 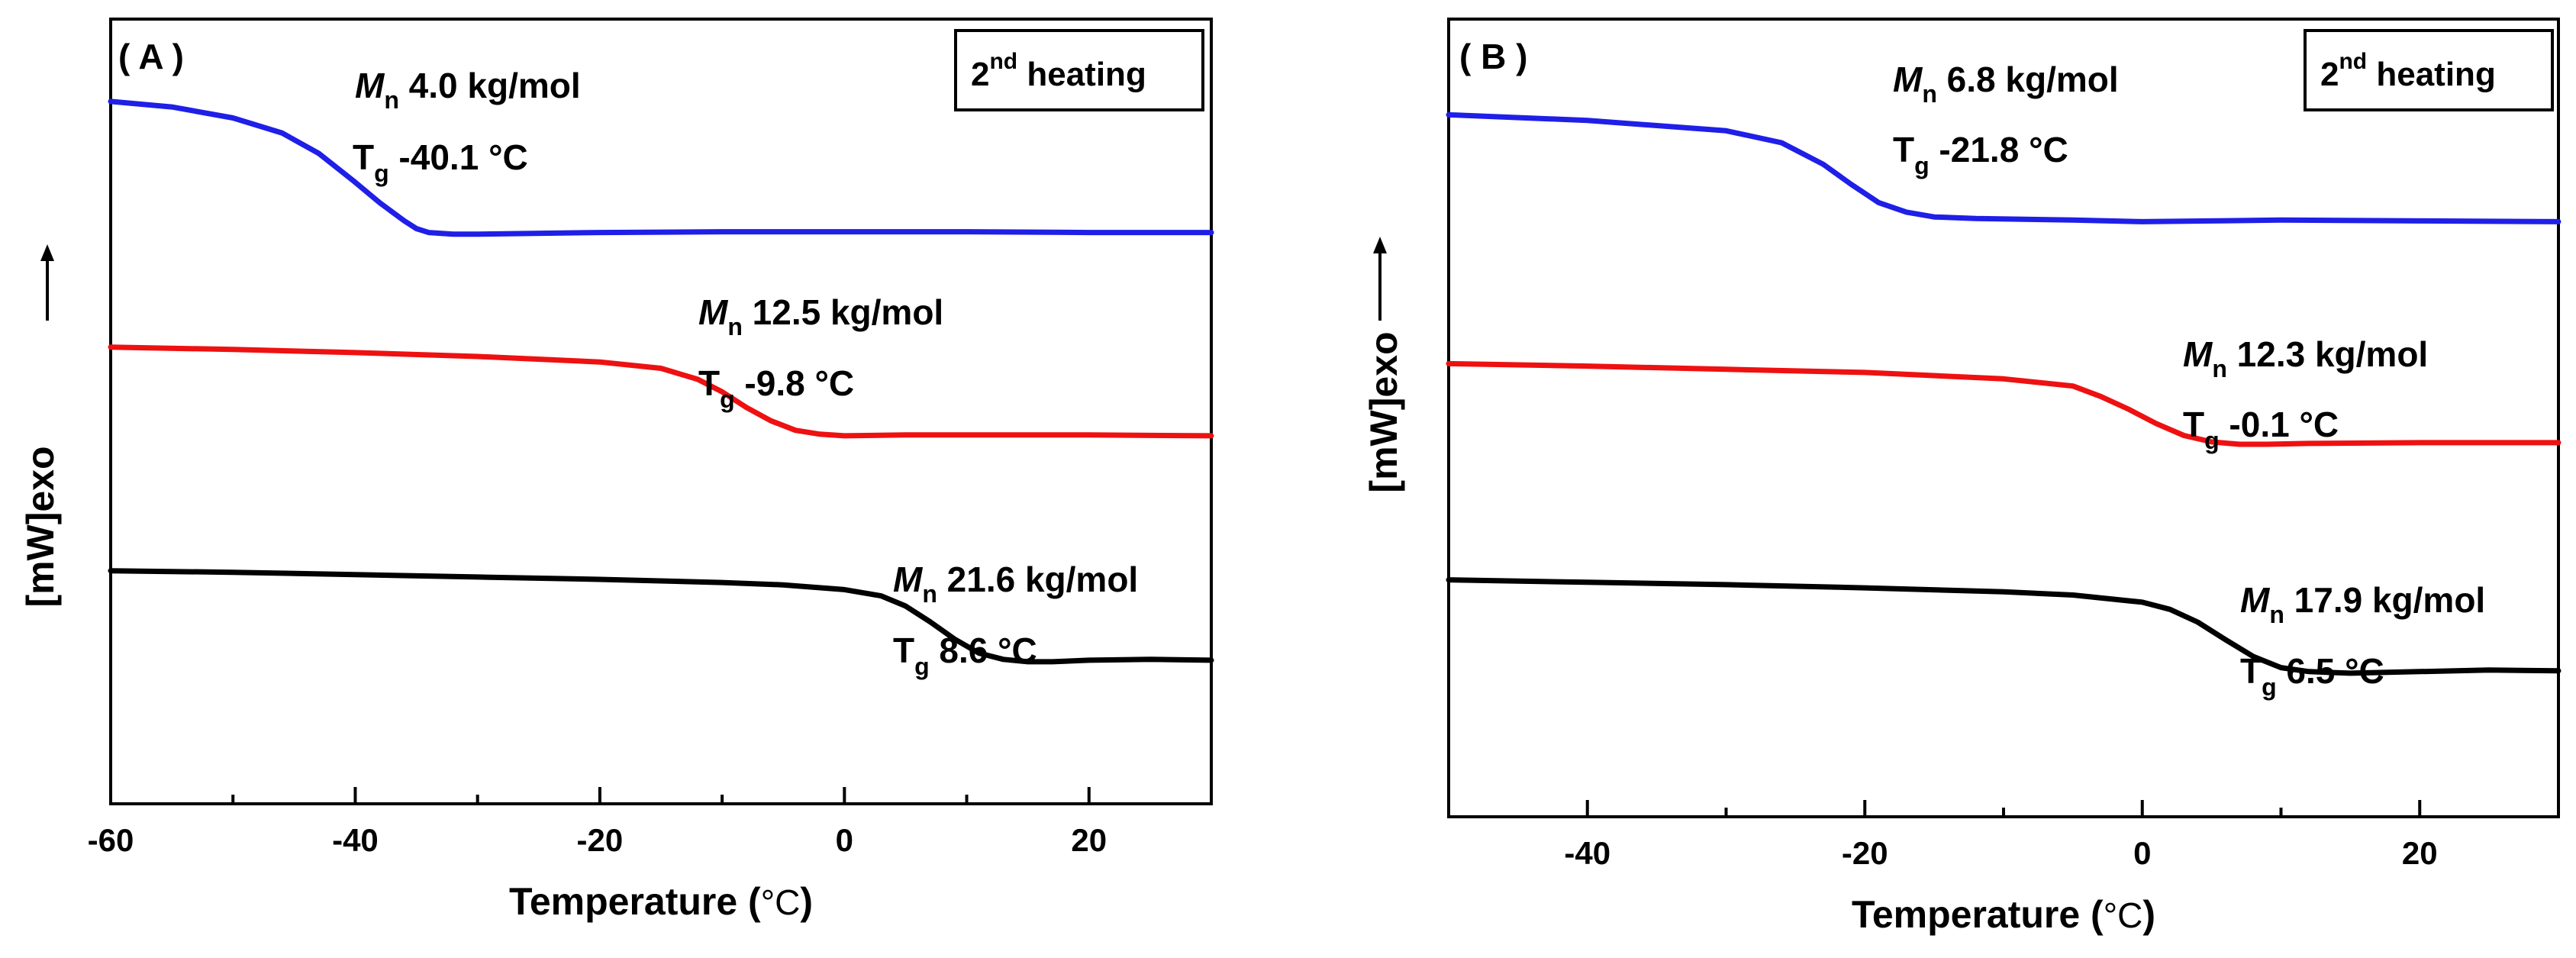 What do you see at coordinates (965, 655) in the screenshot?
I see `series-tg-label: Tg 8.6 °C` at bounding box center [965, 655].